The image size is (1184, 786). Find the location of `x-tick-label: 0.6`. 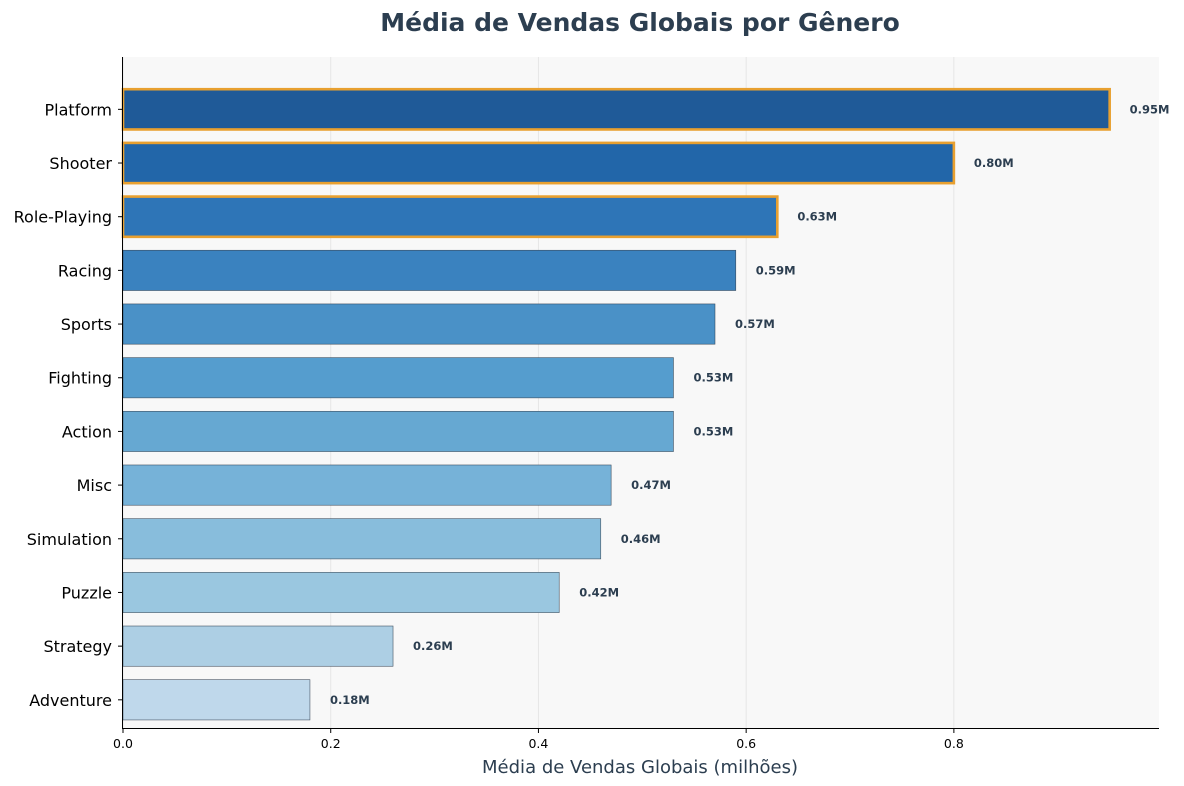

x-tick-label: 0.6 is located at coordinates (746, 743).